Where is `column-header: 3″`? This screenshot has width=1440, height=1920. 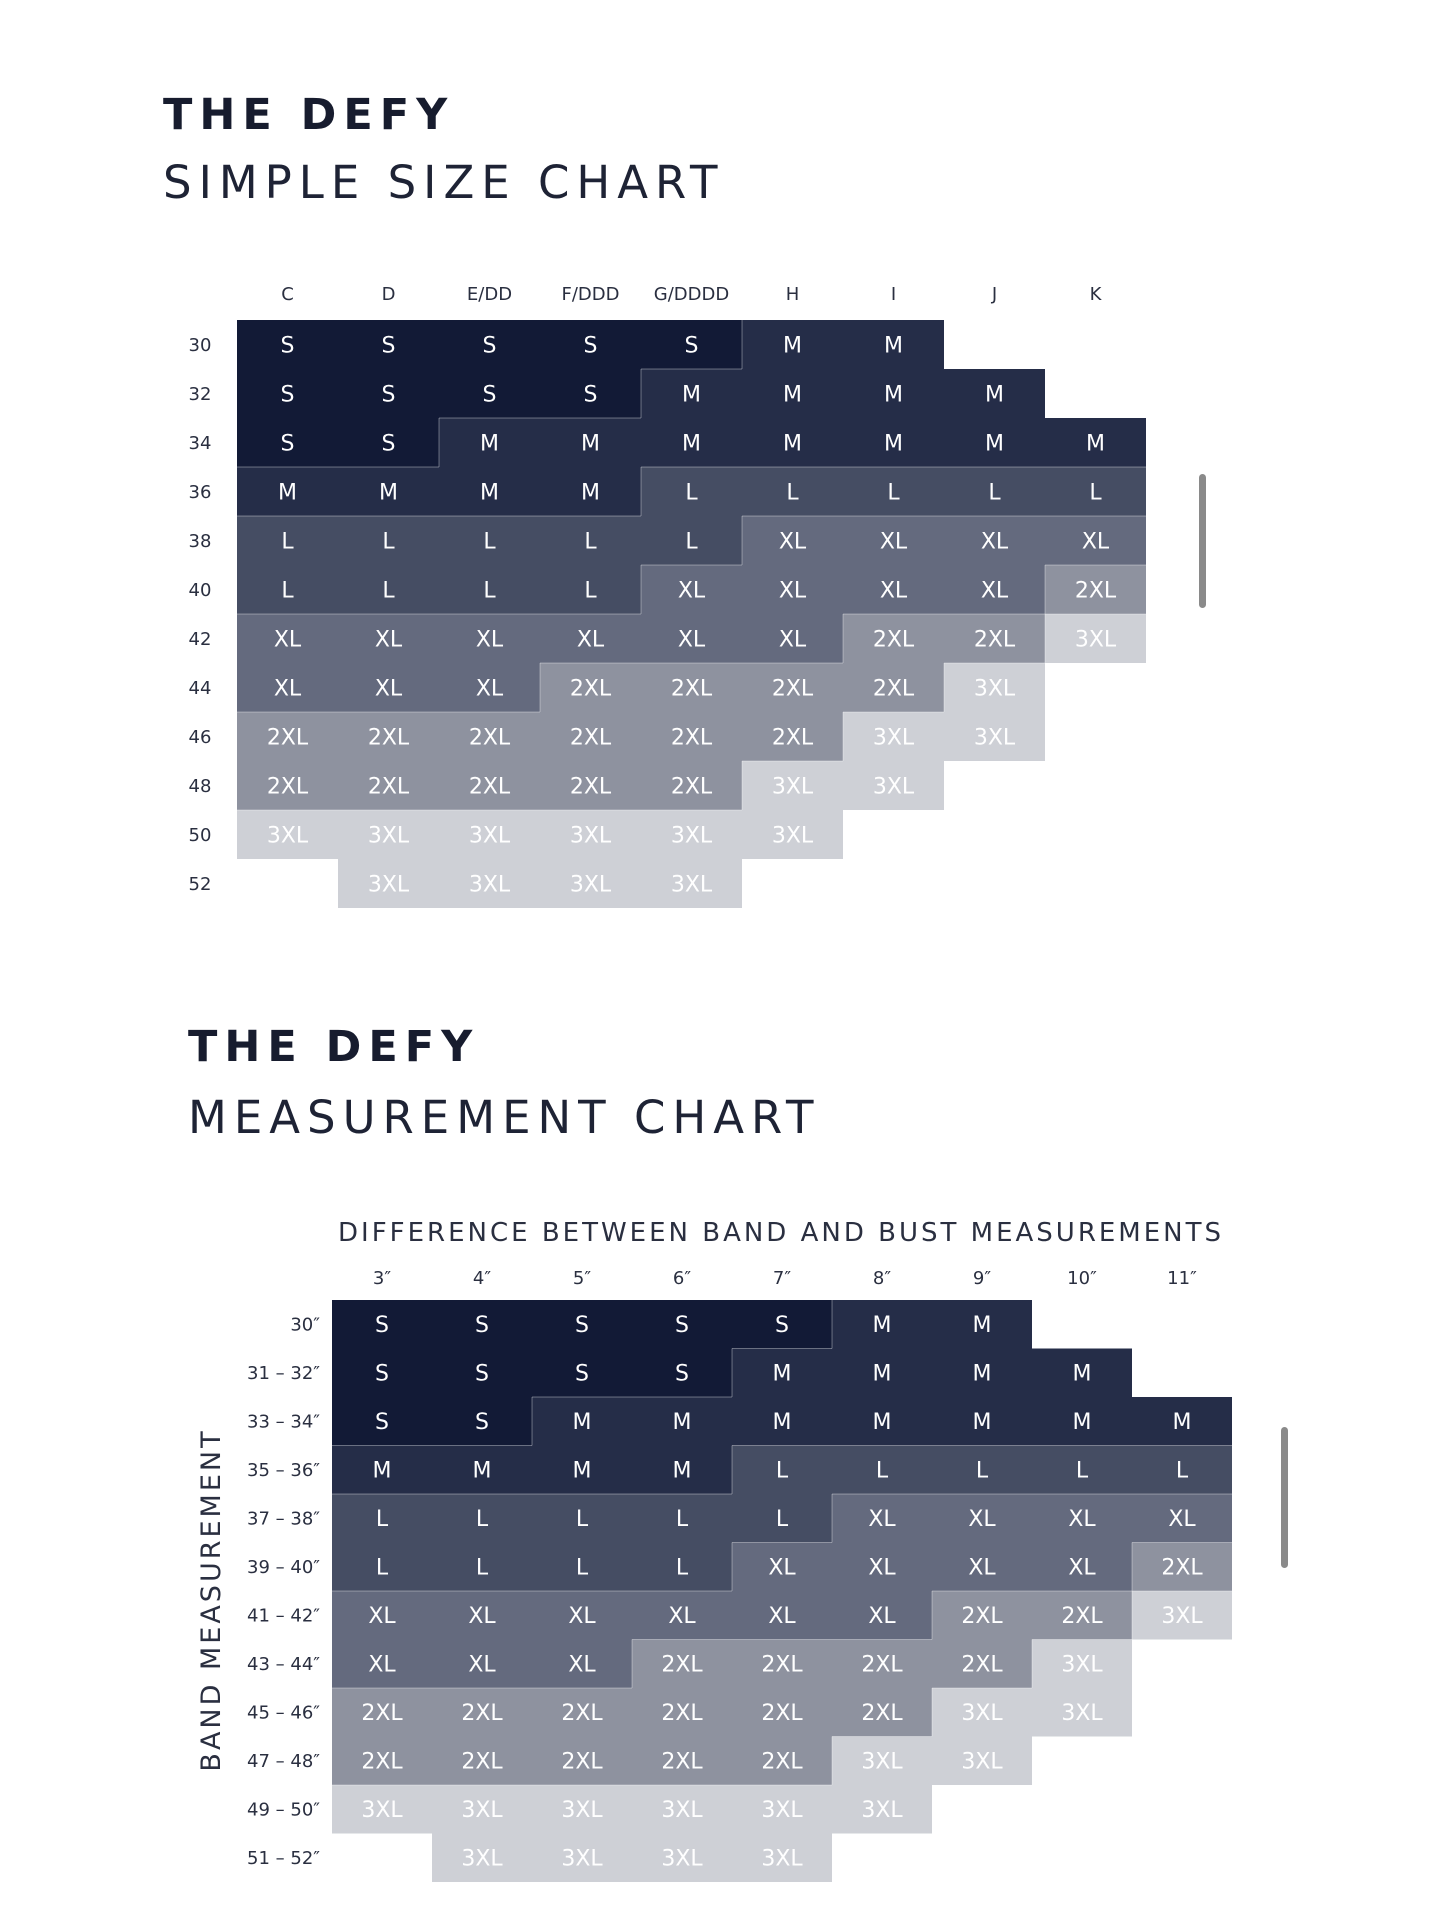 column-header: 3″ is located at coordinates (382, 1278).